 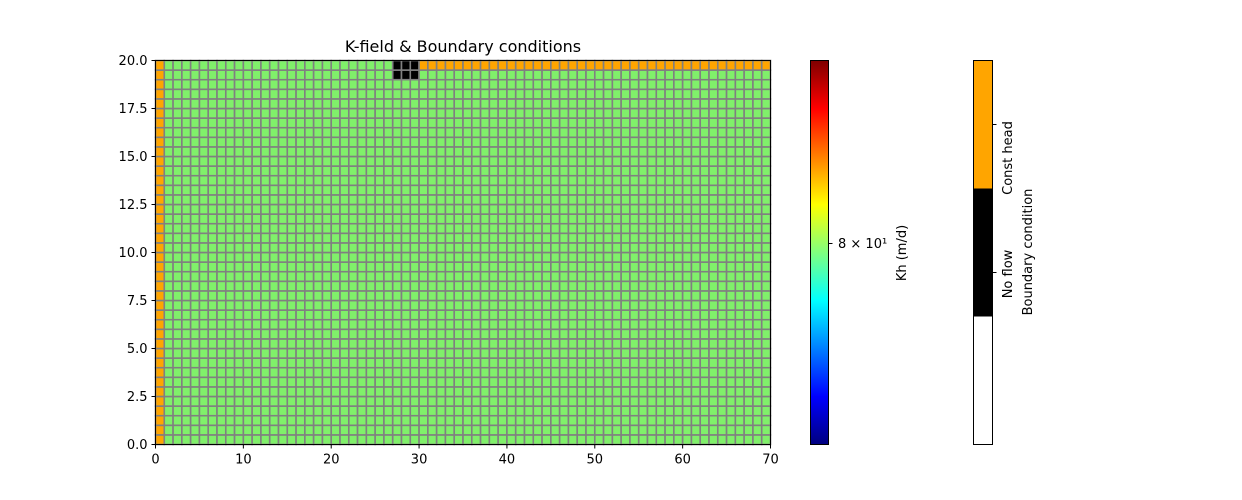 I want to click on y-tick-label: 2.5, so click(x=137, y=397).